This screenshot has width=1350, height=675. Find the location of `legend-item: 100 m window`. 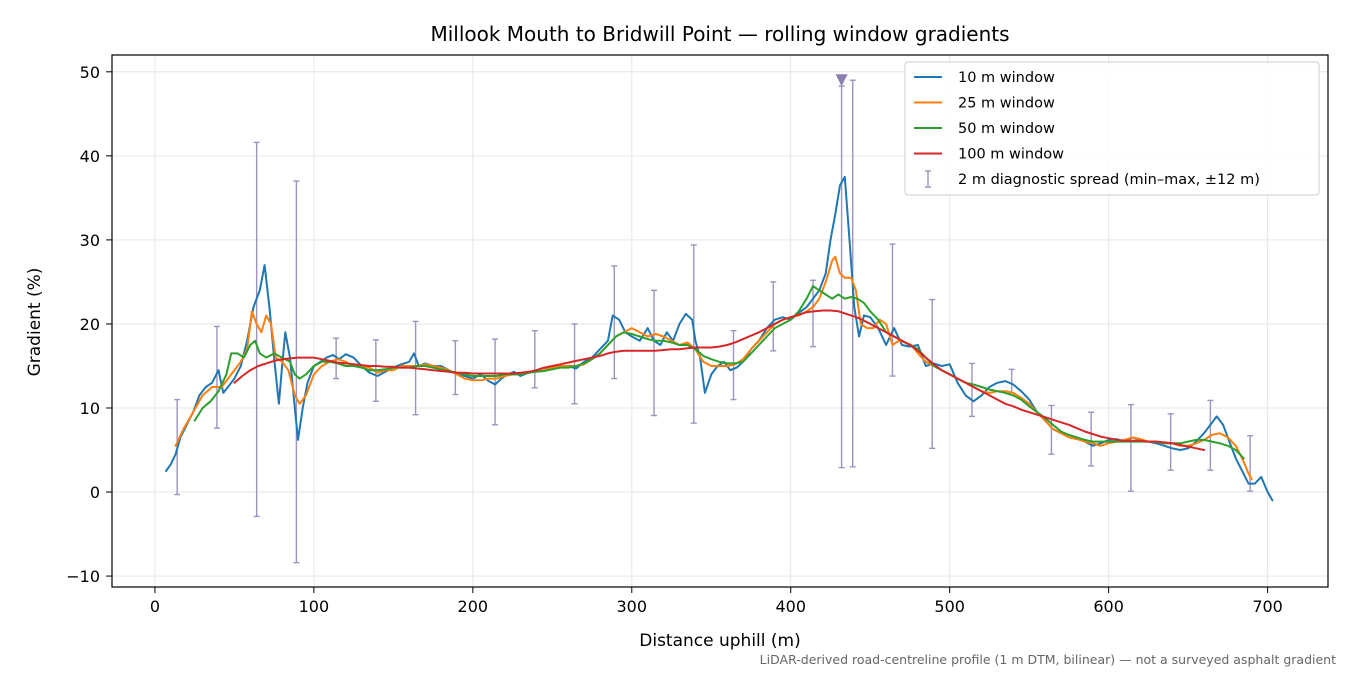

legend-item: 100 m window is located at coordinates (989, 155).